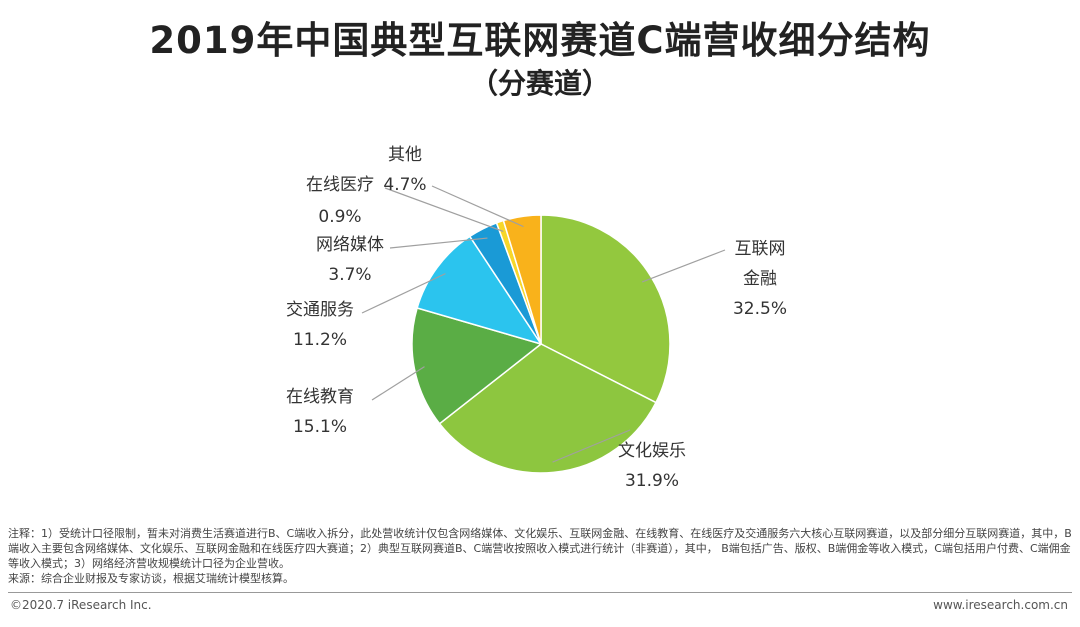  I want to click on slice-label: 交通服务, so click(320, 310).